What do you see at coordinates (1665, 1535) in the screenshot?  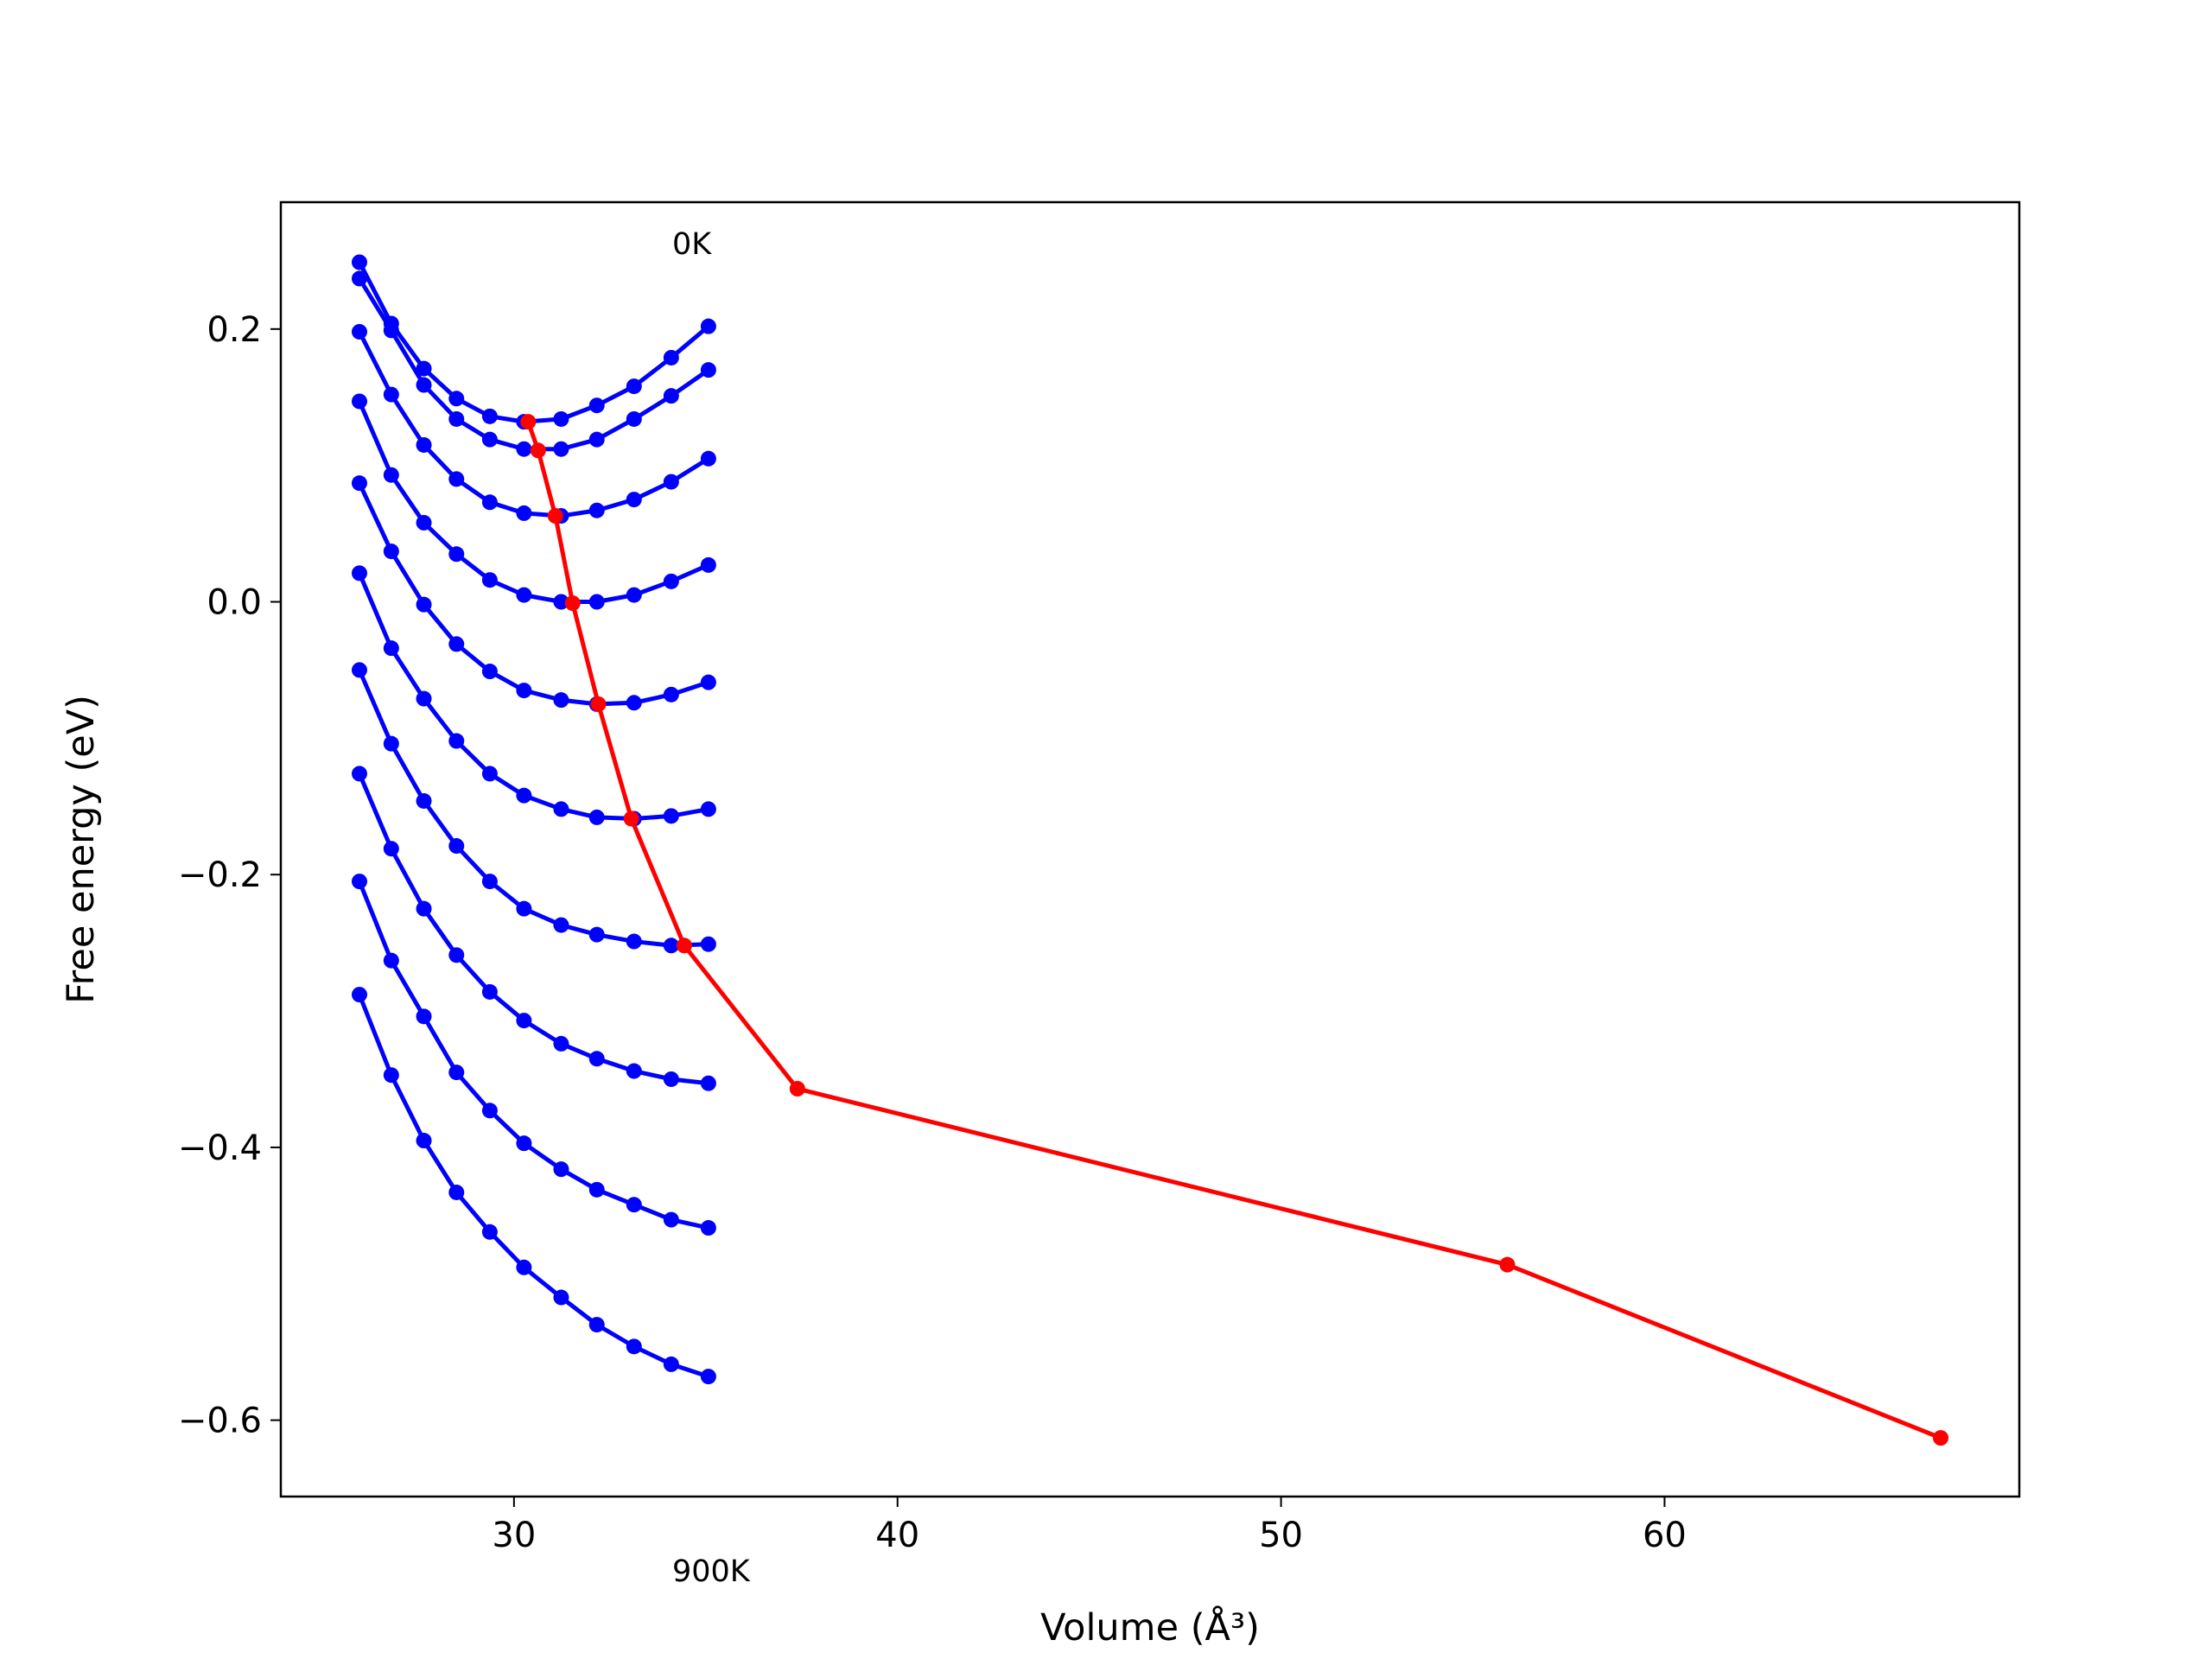 I see `x-tick-label: 60` at bounding box center [1665, 1535].